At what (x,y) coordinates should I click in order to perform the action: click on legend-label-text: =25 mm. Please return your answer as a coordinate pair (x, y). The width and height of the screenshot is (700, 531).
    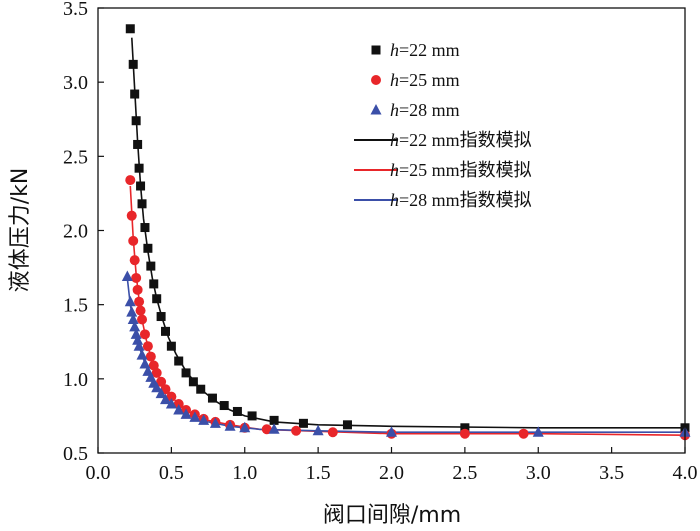
    Looking at the image, I should click on (429, 80).